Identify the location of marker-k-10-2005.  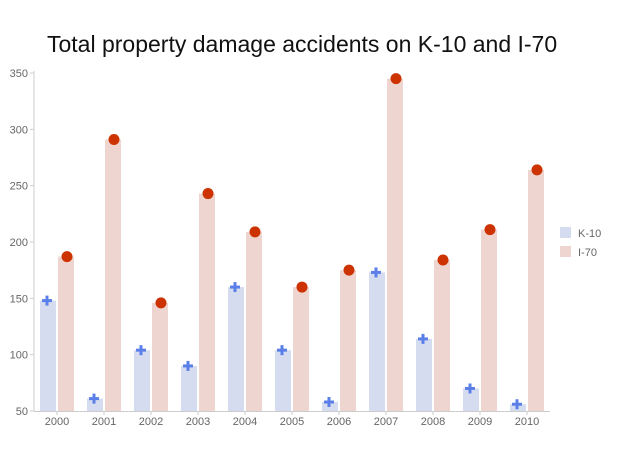
(282, 350).